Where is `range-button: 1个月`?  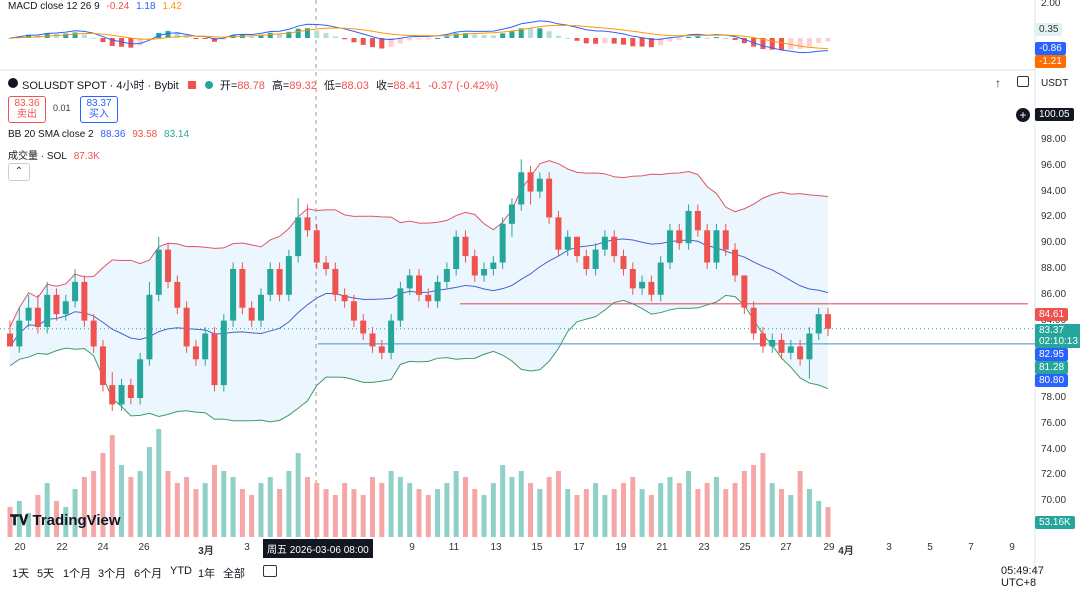
range-button: 1个月 is located at coordinates (77, 574).